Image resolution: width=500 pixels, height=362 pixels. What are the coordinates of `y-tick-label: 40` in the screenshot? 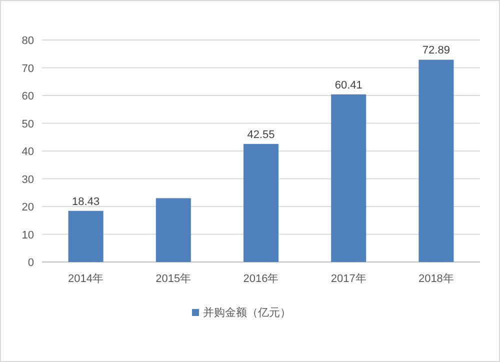 It's located at (28, 152).